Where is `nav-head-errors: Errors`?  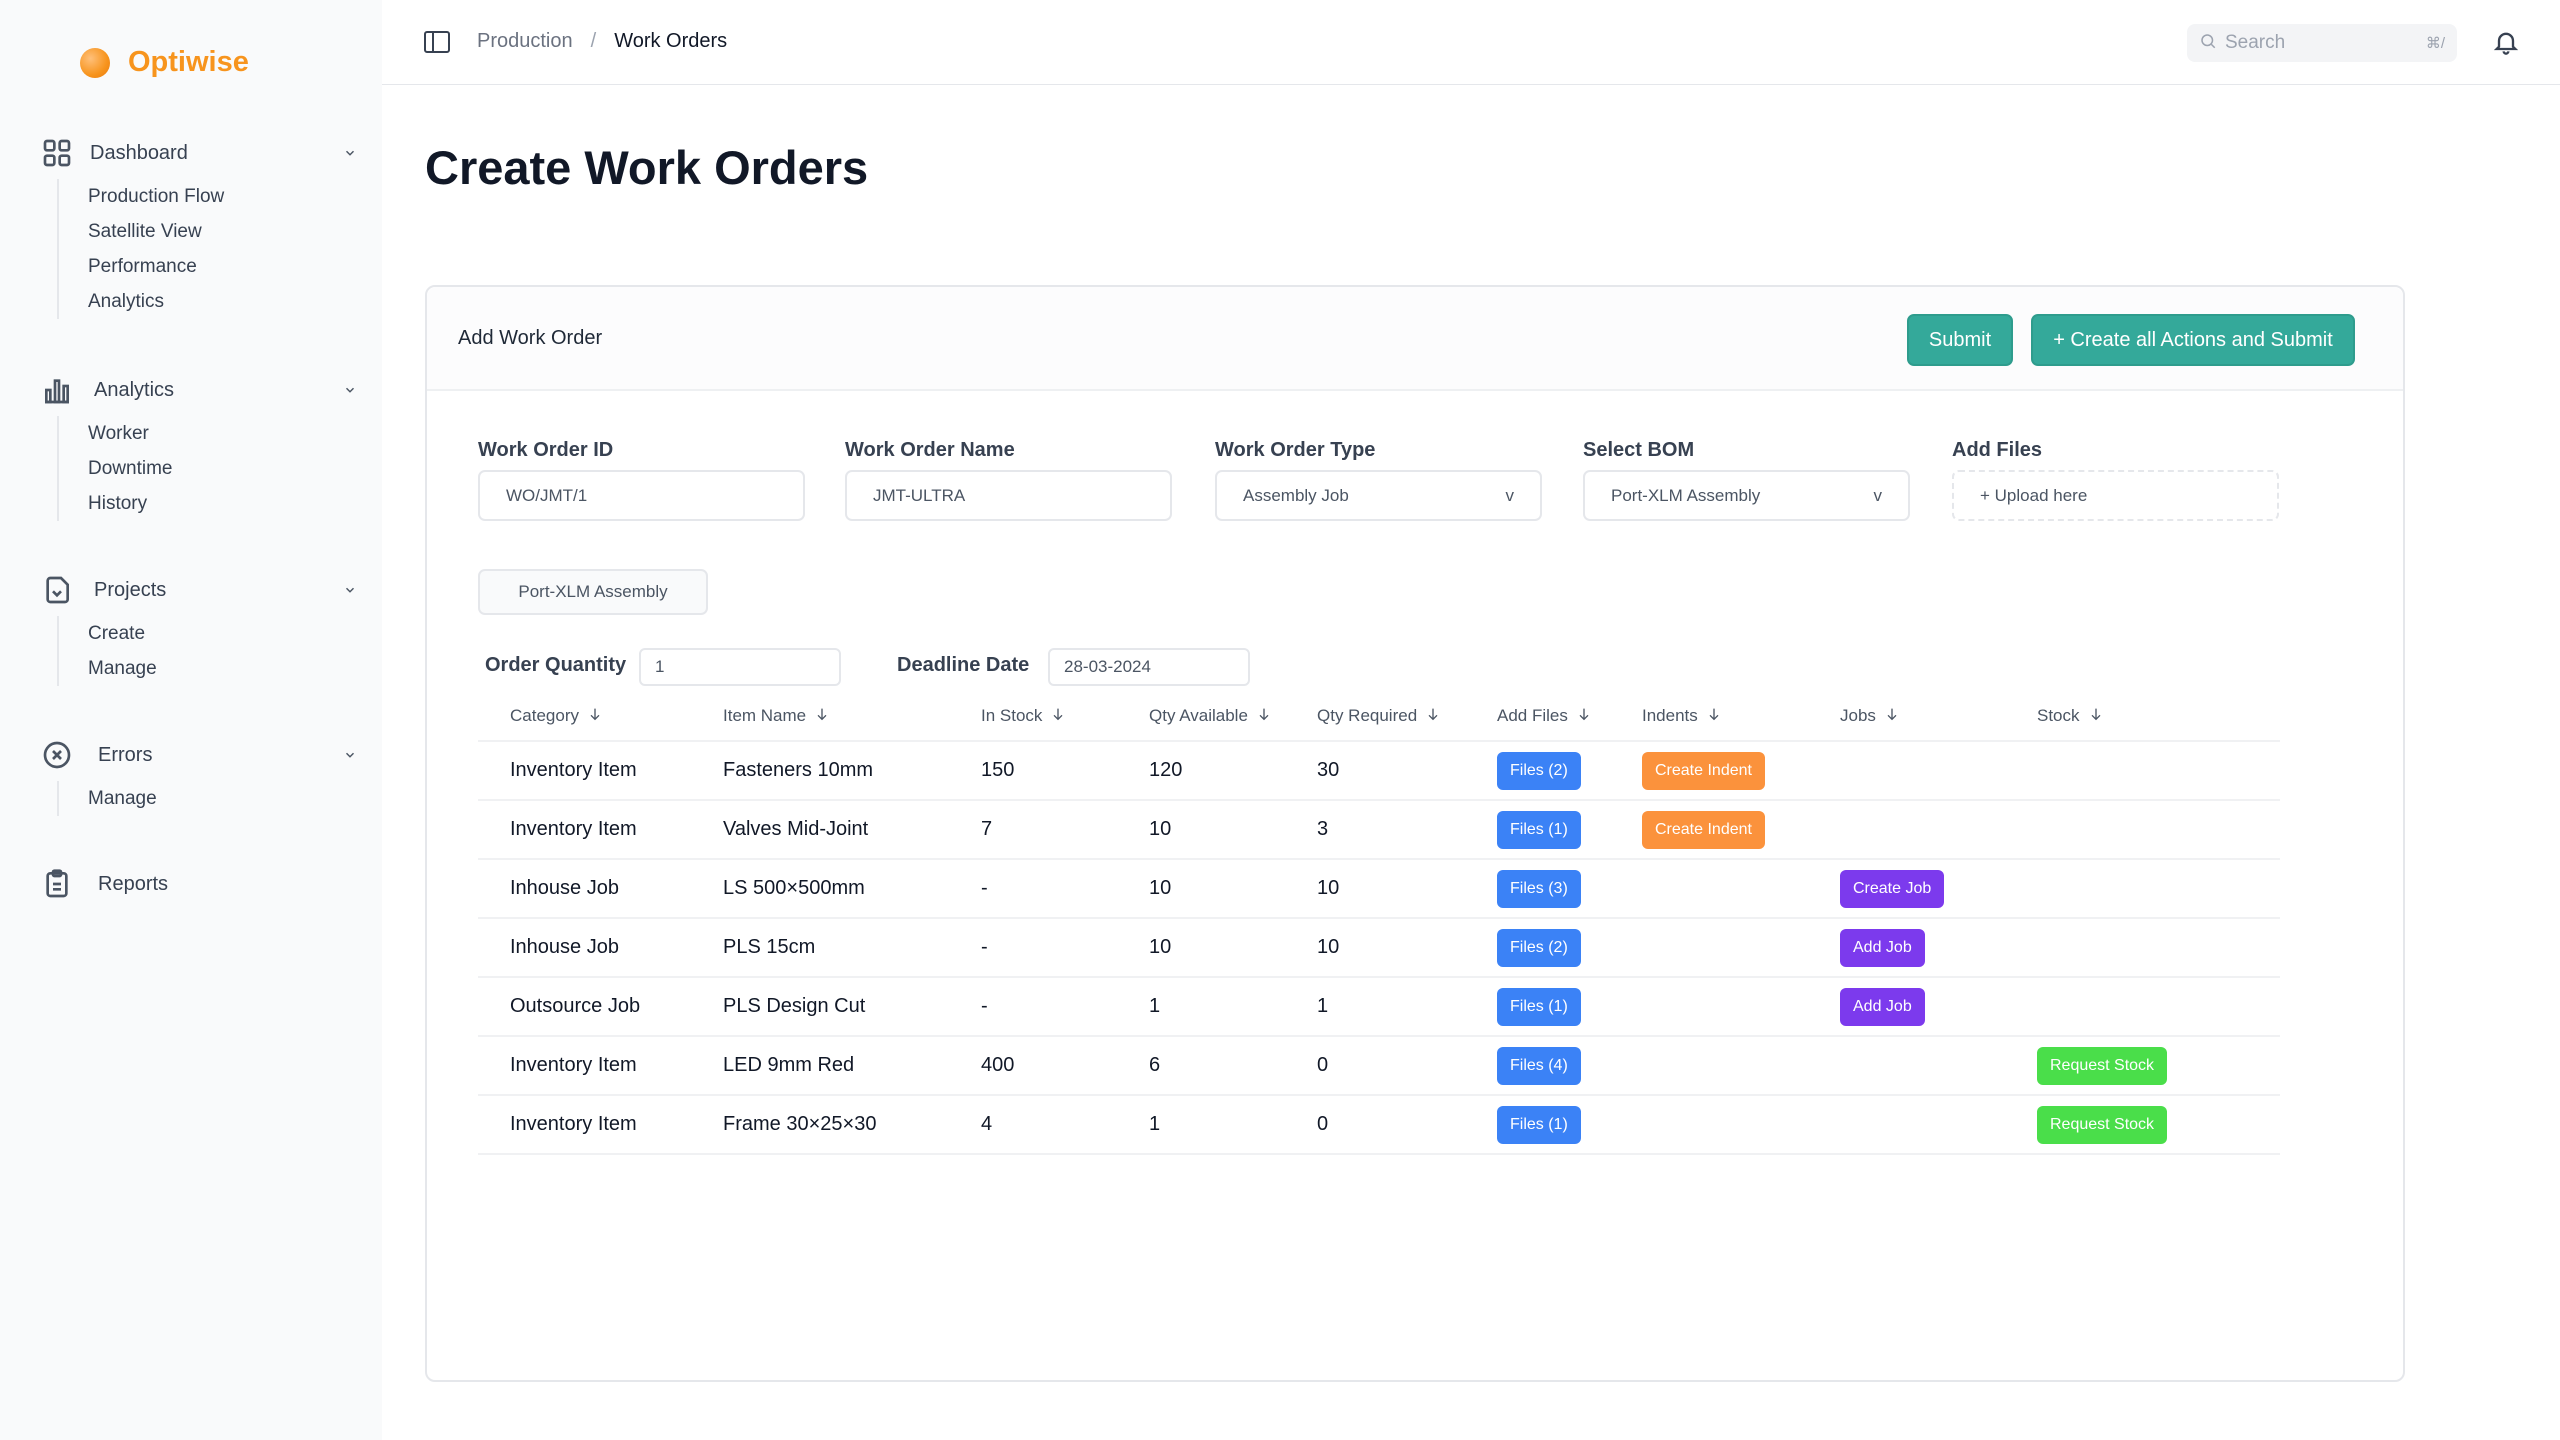
nav-head-errors: Errors is located at coordinates (200, 755).